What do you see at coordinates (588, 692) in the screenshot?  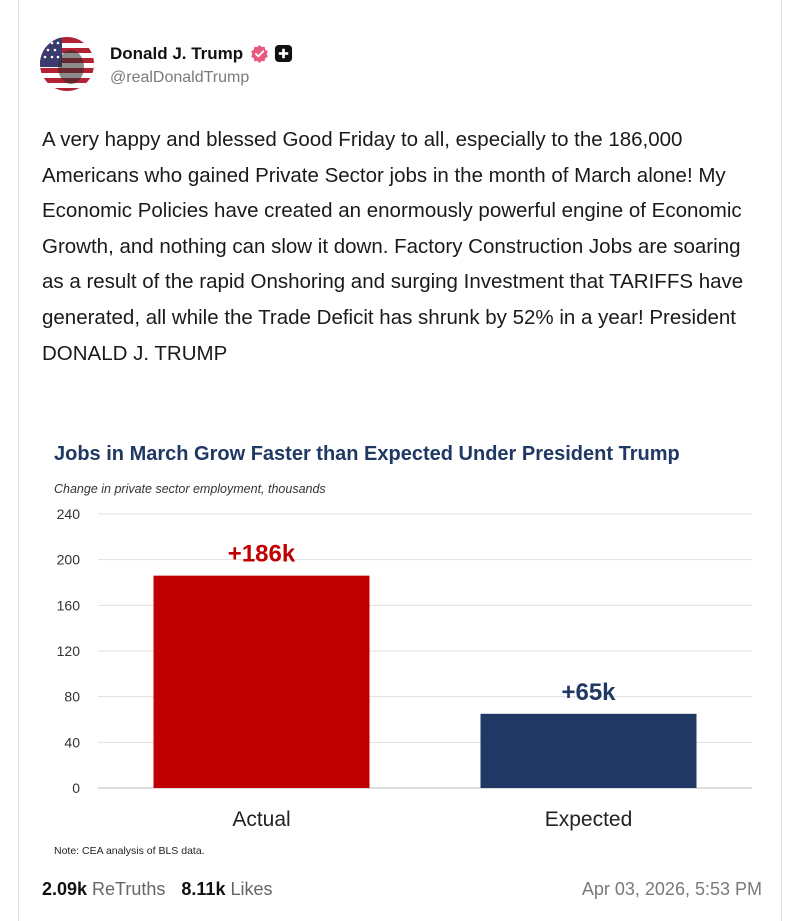 I see `data-label-expected: +65k` at bounding box center [588, 692].